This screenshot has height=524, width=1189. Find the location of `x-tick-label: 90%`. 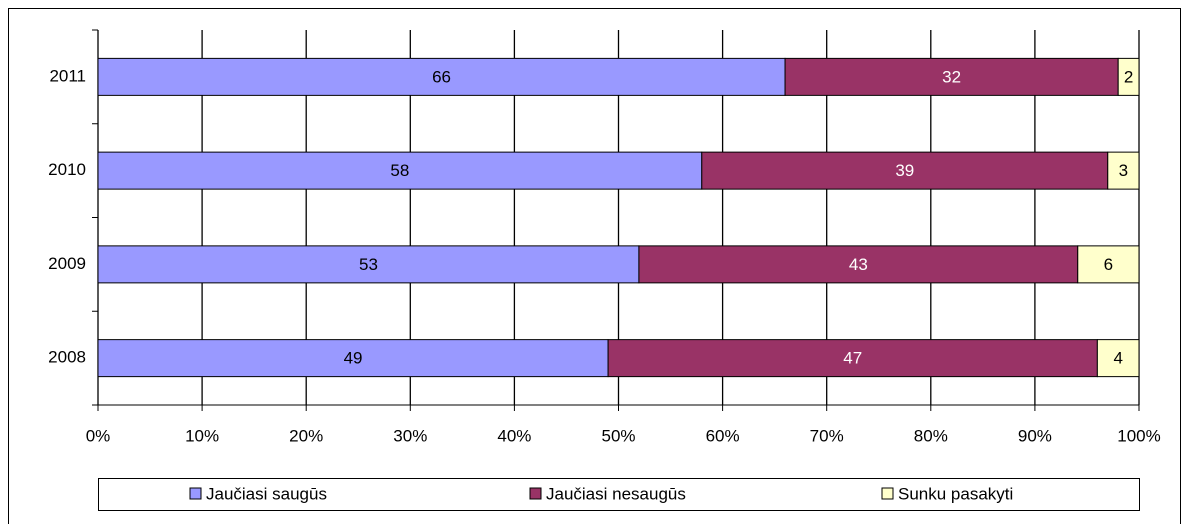

x-tick-label: 90% is located at coordinates (1035, 435).